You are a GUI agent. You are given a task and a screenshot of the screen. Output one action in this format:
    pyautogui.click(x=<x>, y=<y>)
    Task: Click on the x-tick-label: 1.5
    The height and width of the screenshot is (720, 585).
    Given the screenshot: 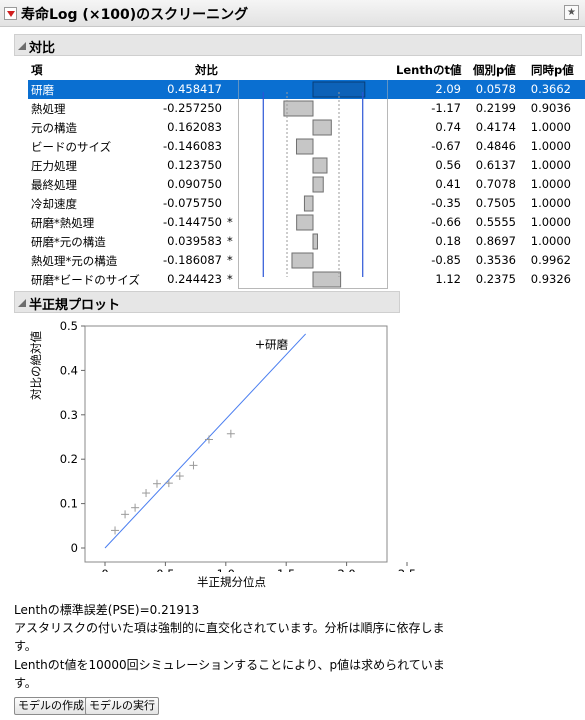 What is the action you would take?
    pyautogui.click(x=286, y=569)
    